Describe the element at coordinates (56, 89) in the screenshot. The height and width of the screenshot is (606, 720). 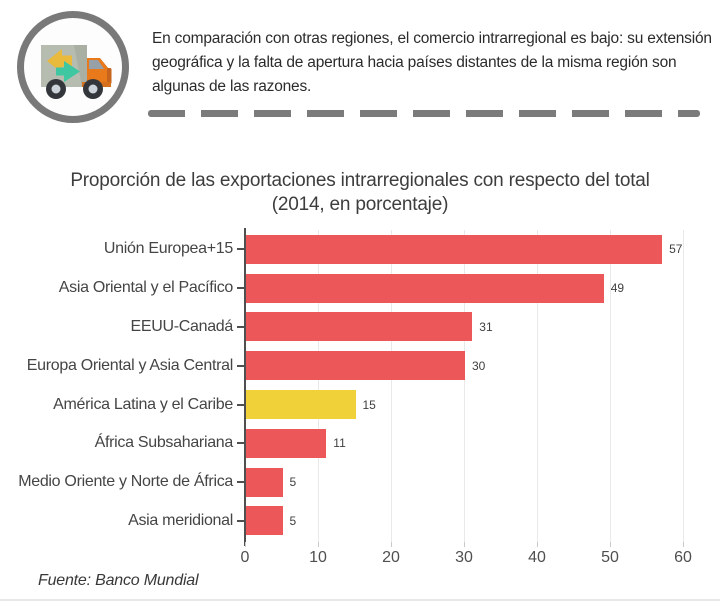
I see `truck-rear-hub` at that location.